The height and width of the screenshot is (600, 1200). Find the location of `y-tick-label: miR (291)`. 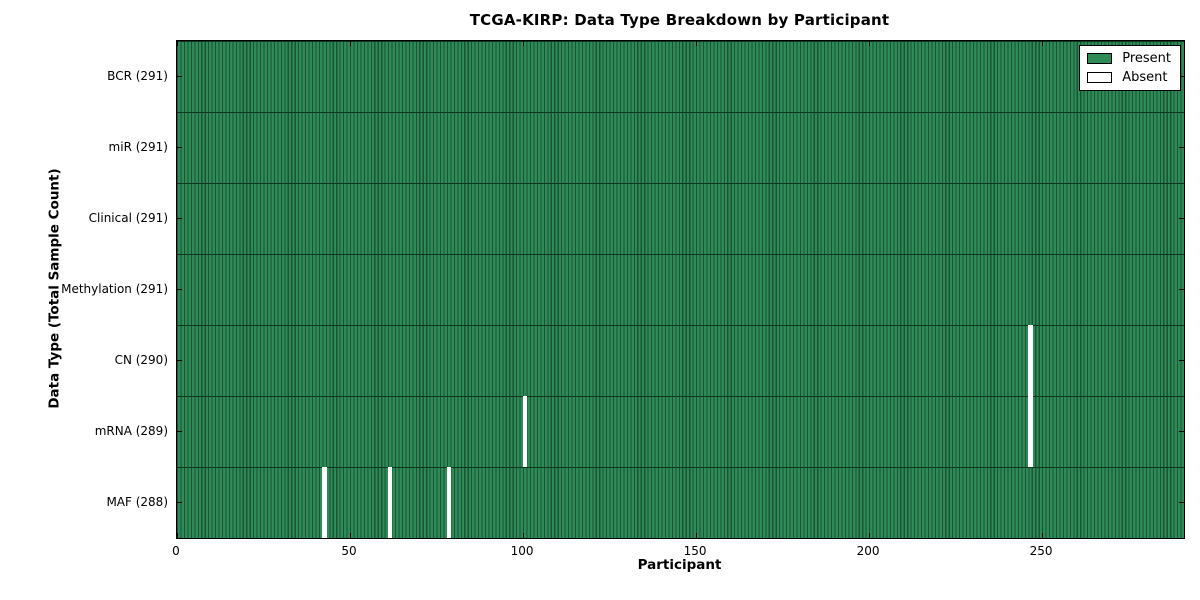

y-tick-label: miR (291) is located at coordinates (138, 146).